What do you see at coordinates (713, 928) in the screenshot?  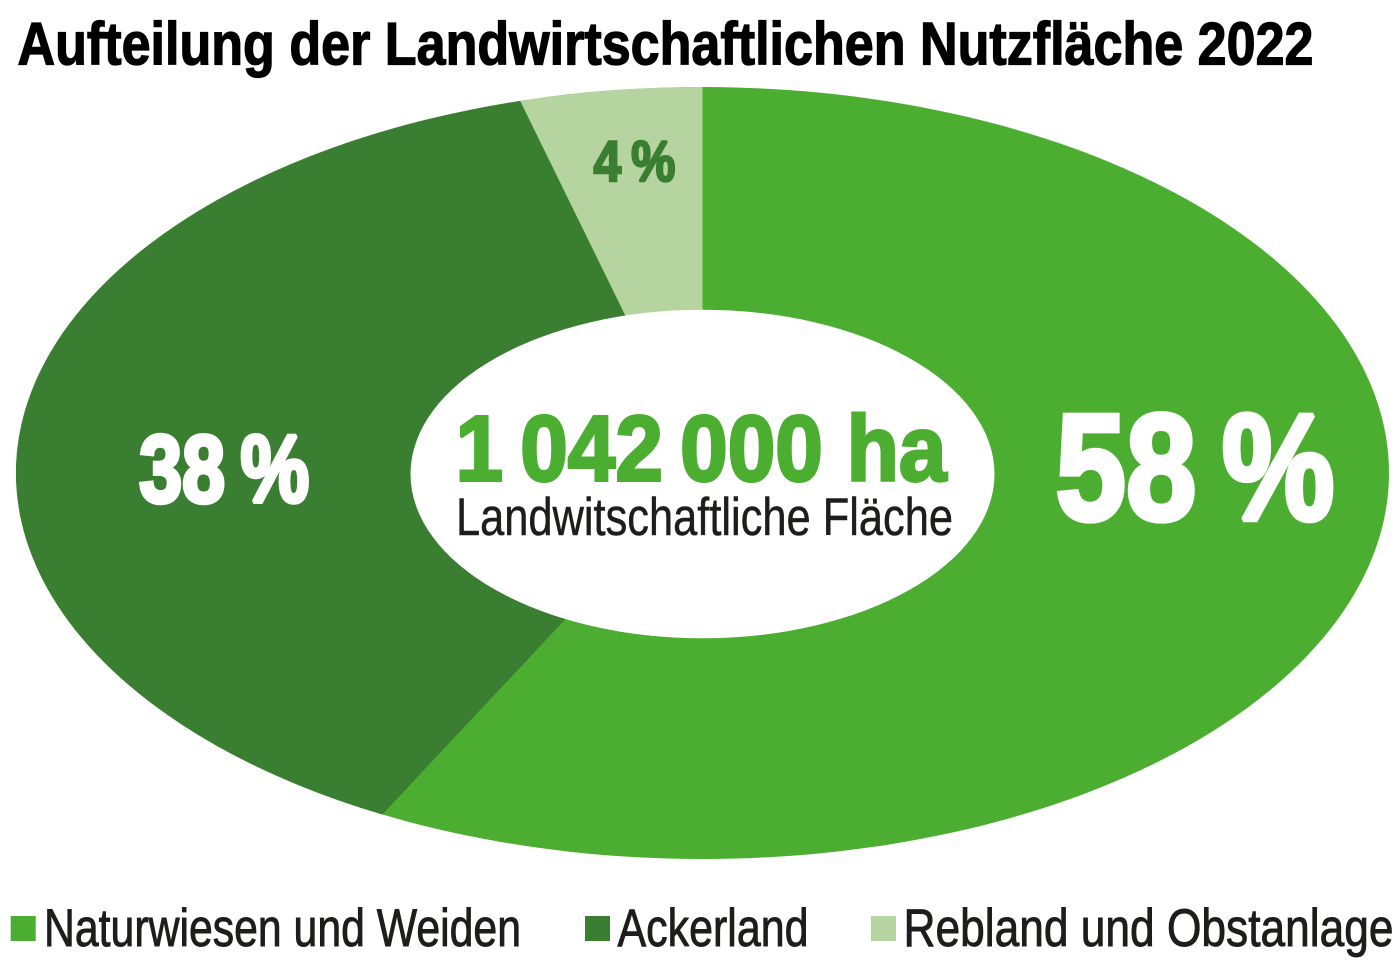 I see `svg-text: Ackerland` at bounding box center [713, 928].